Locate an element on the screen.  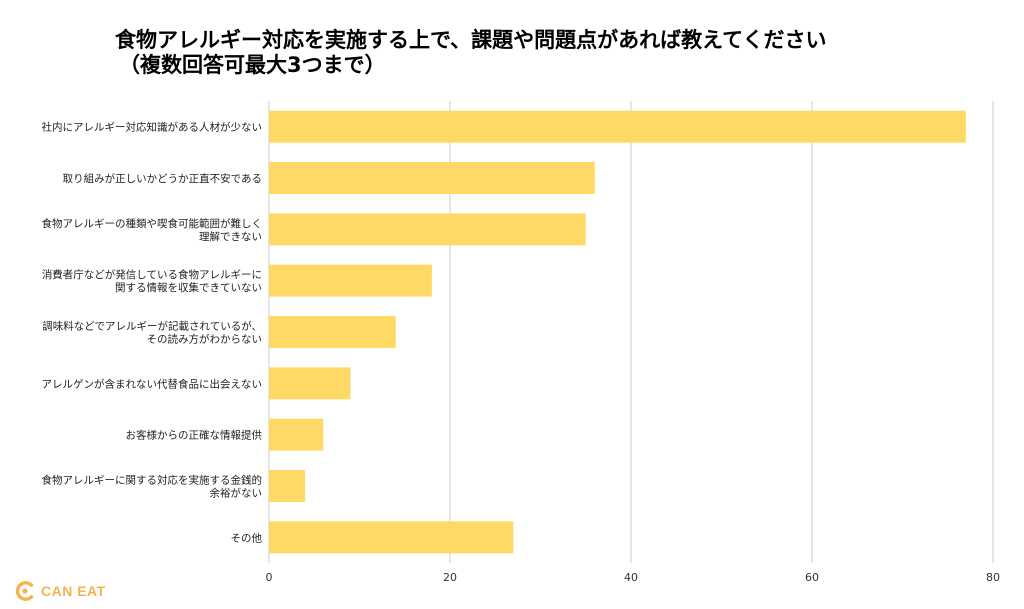
category-label: 社内にアレルギー対応知識がある人材が少ない is located at coordinates (152, 127).